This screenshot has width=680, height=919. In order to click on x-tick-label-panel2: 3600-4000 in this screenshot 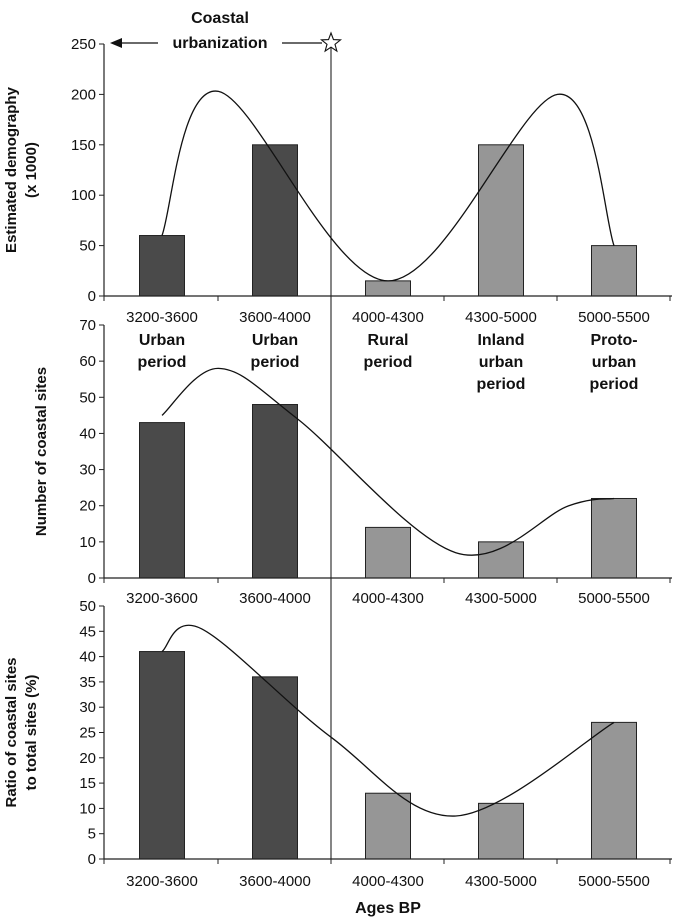, I will do `click(275, 598)`.